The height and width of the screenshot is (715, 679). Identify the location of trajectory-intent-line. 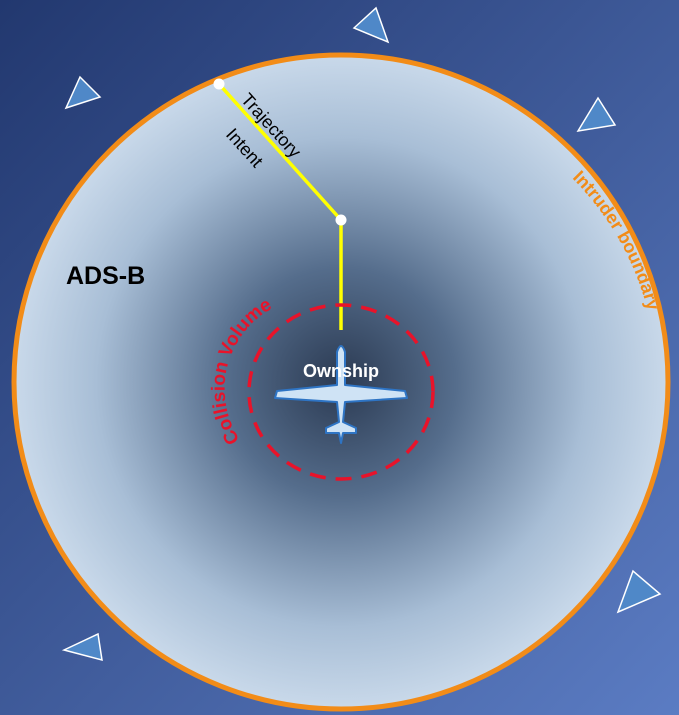
(280, 204).